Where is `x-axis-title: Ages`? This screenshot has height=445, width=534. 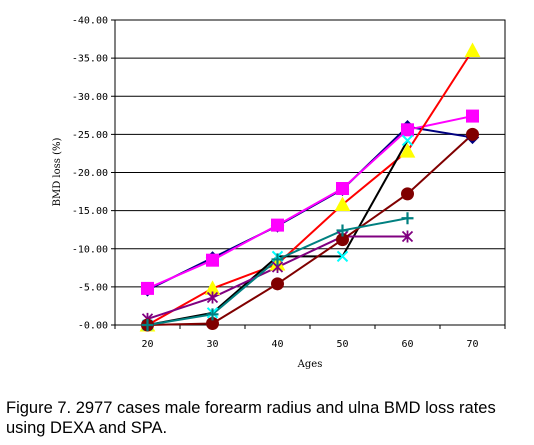
x-axis-title: Ages is located at coordinates (310, 364).